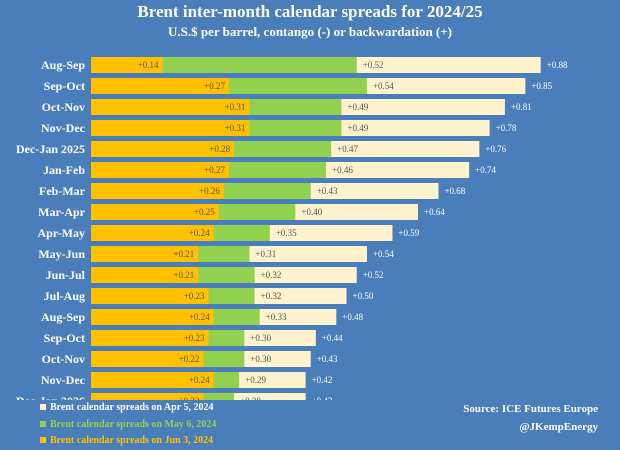 The height and width of the screenshot is (450, 620). I want to click on category-label: Feb-Mar, so click(62, 191).